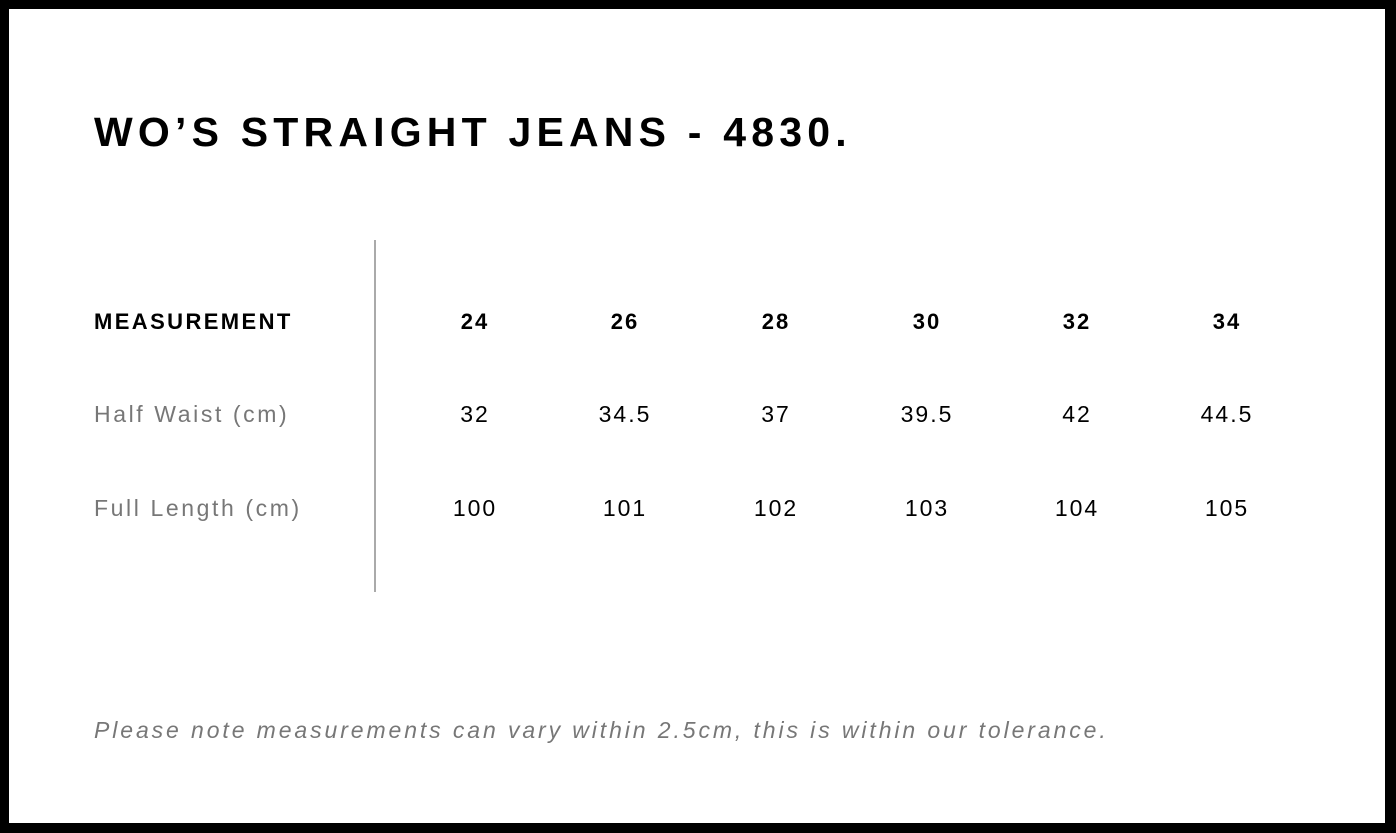 Image resolution: width=1396 pixels, height=833 pixels. What do you see at coordinates (776, 321) in the screenshot?
I see `size-header: 28` at bounding box center [776, 321].